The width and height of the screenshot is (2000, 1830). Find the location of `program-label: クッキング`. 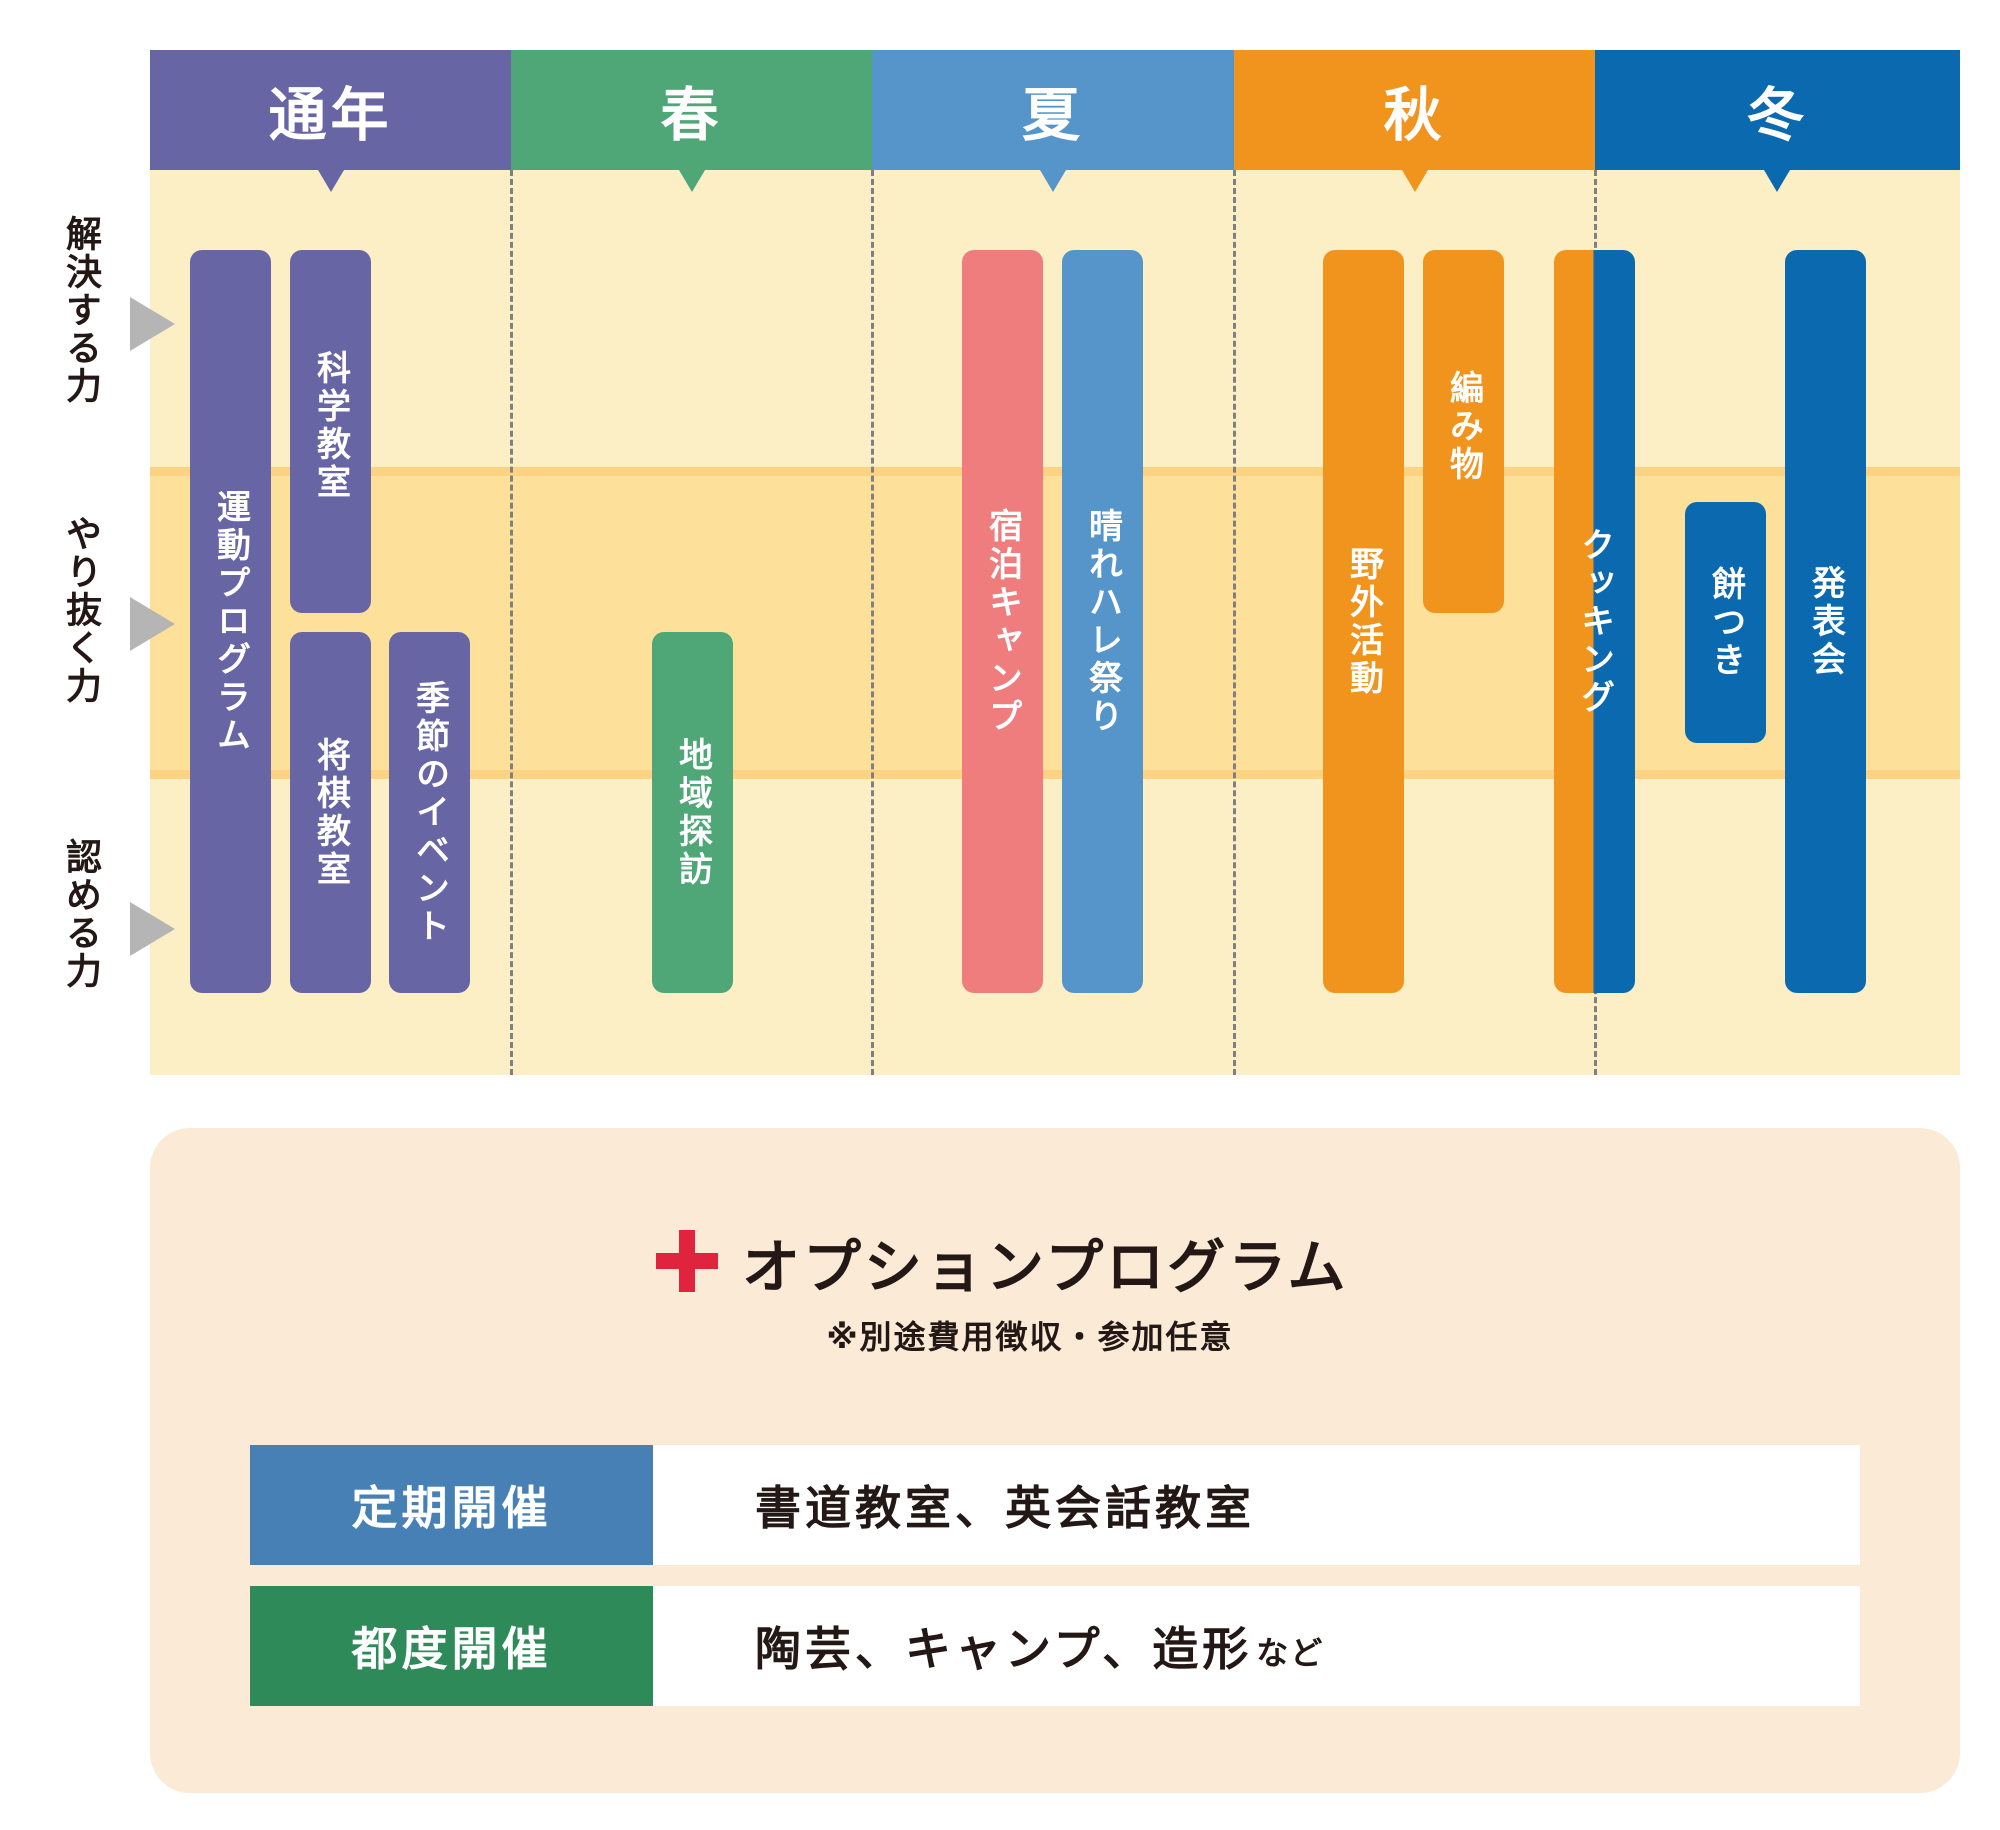

program-label: クッキング is located at coordinates (1594, 621).